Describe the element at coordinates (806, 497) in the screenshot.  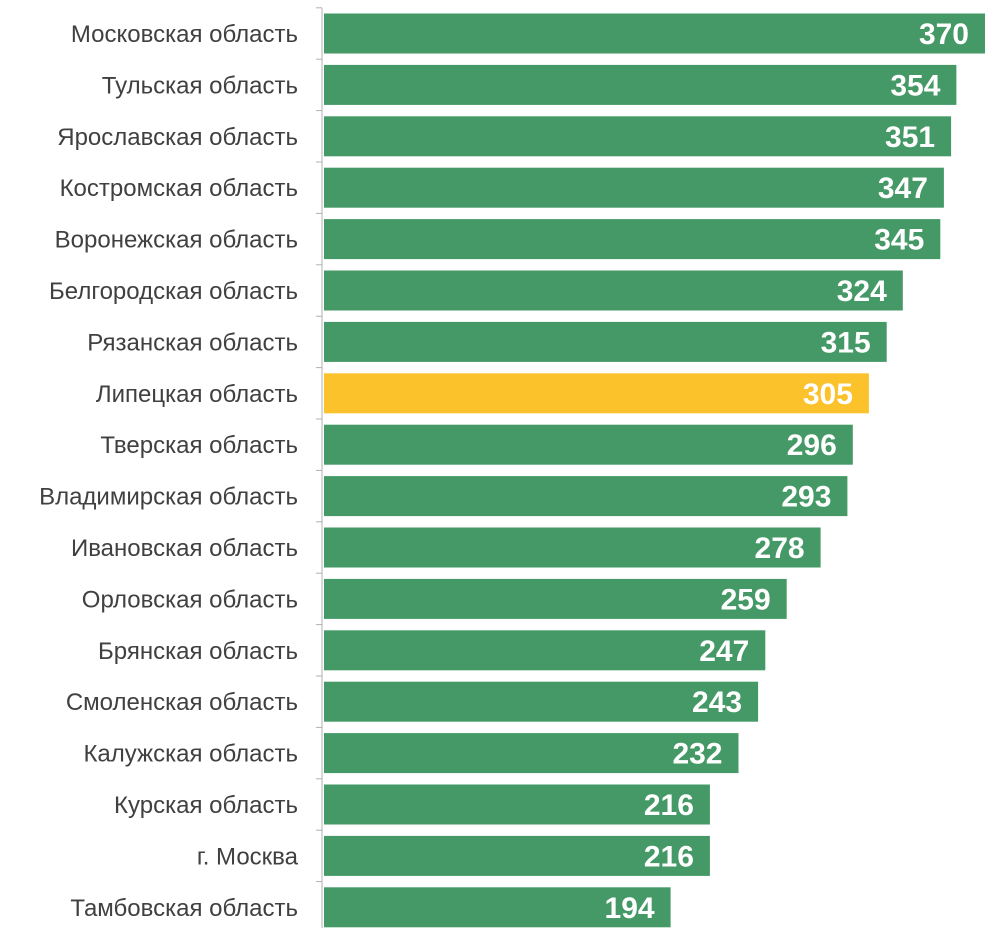
I see `data-label: 293` at that location.